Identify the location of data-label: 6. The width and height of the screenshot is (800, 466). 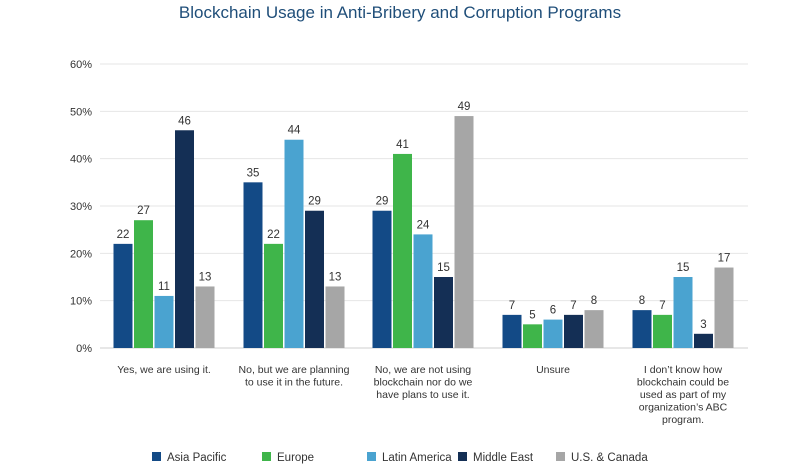
(553, 311).